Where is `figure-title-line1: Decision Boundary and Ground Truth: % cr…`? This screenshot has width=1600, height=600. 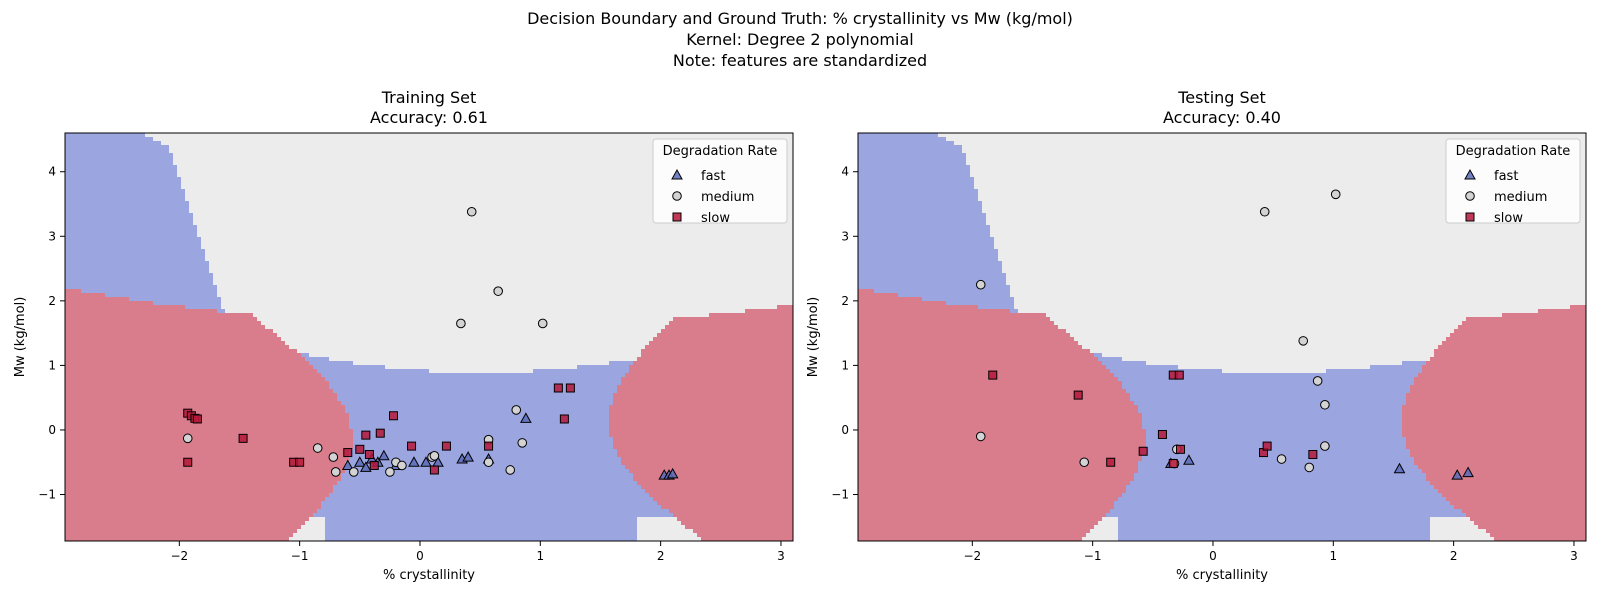 figure-title-line1: Decision Boundary and Ground Truth: % cr… is located at coordinates (800, 18).